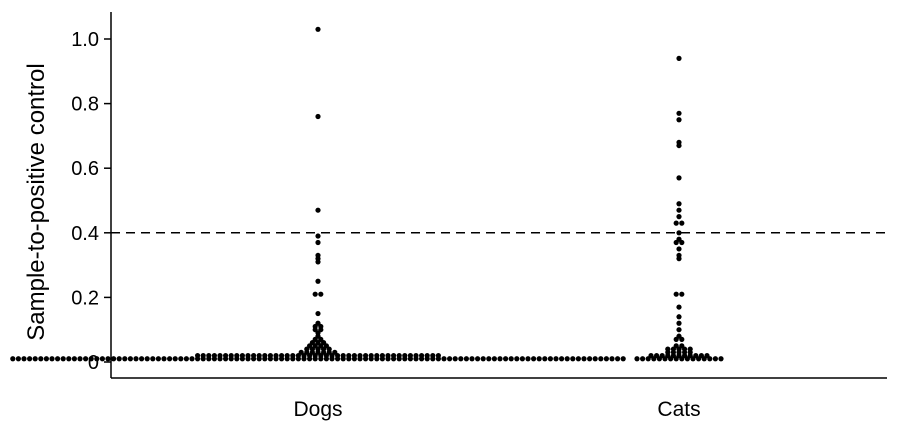 This screenshot has width=900, height=432. I want to click on y-tick-label: 0.4, so click(85, 234).